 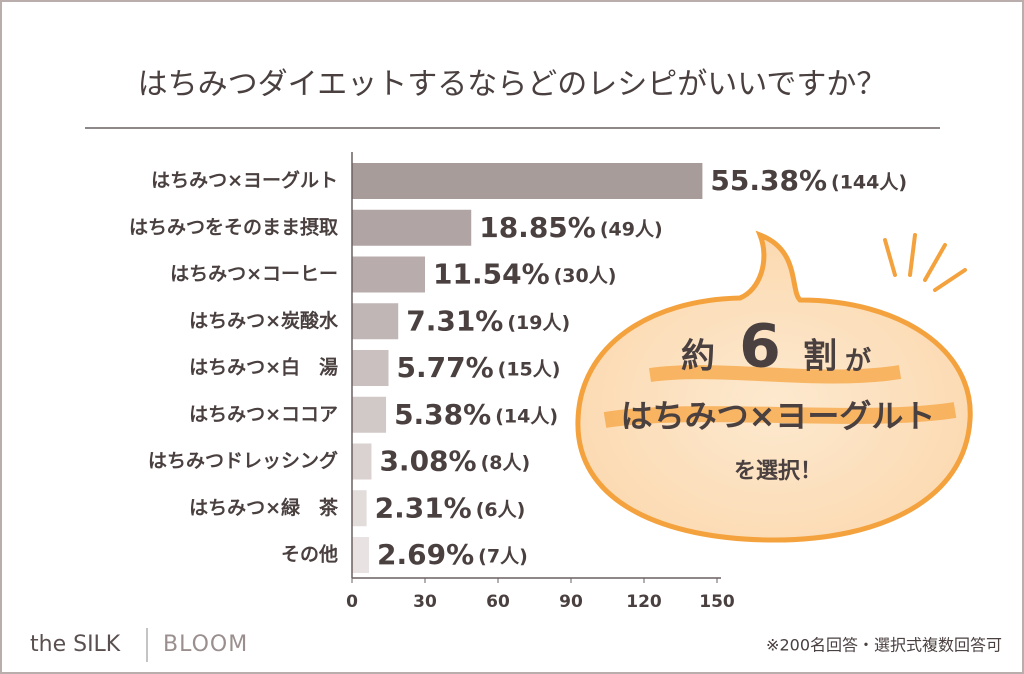 What do you see at coordinates (425, 554) in the screenshot?
I see `percent-label: 2.69%` at bounding box center [425, 554].